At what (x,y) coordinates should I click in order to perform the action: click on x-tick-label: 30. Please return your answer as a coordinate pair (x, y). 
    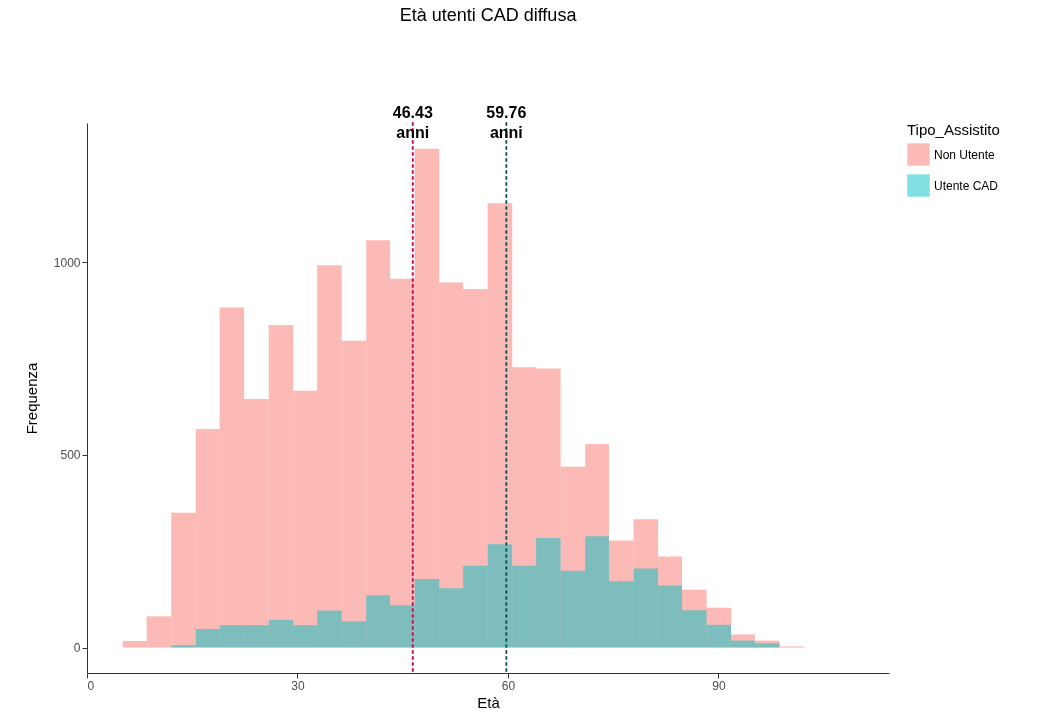
    Looking at the image, I should click on (298, 685).